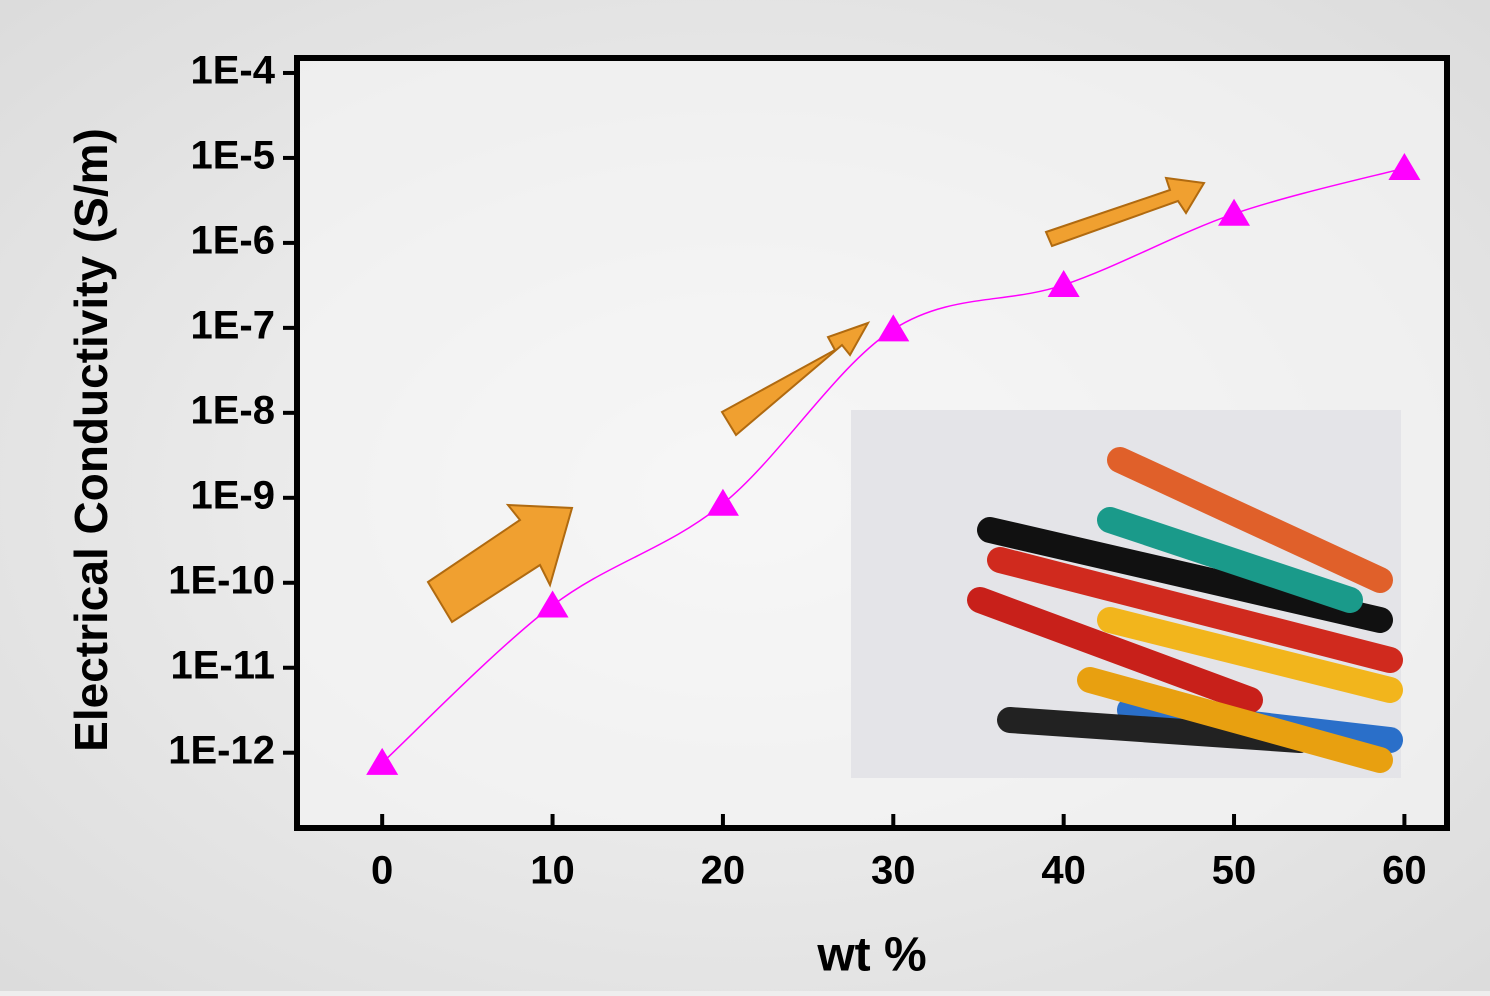 The image size is (1490, 996). Describe the element at coordinates (1063, 871) in the screenshot. I see `x-tick-label: 40` at that location.